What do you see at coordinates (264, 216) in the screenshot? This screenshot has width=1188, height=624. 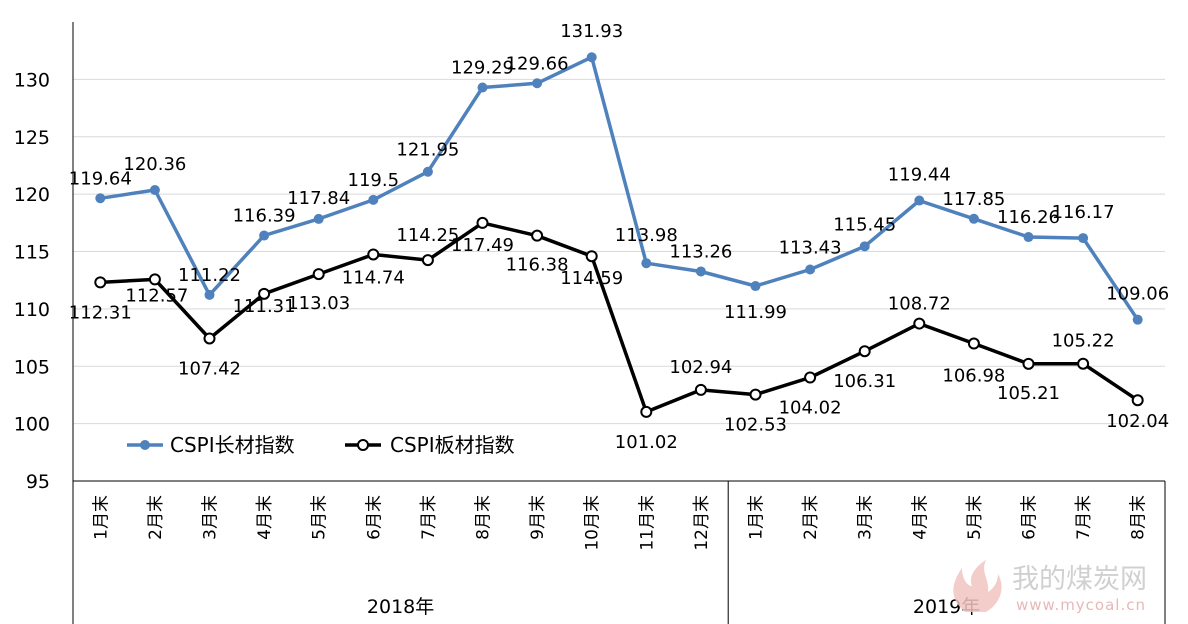 I see `data-label: 116.39` at bounding box center [264, 216].